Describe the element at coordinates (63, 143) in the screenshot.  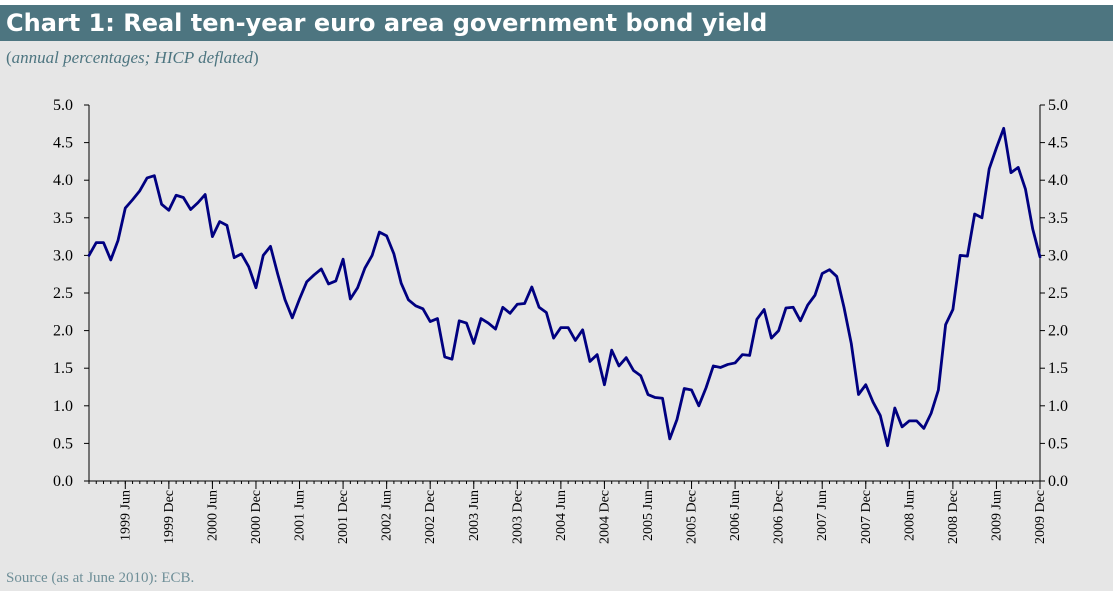
I see `y-tick-label-left: 4.5` at that location.